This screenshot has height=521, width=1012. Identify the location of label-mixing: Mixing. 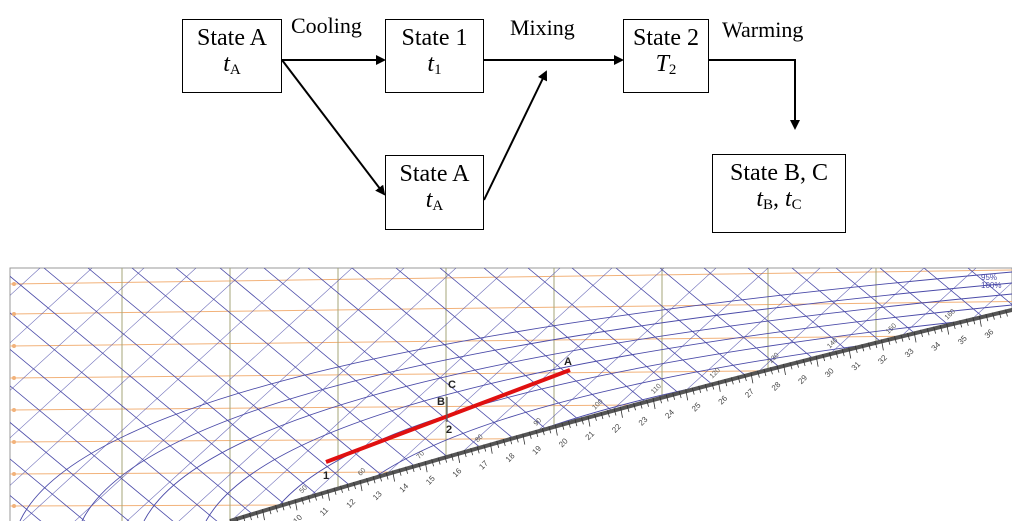
(542, 27).